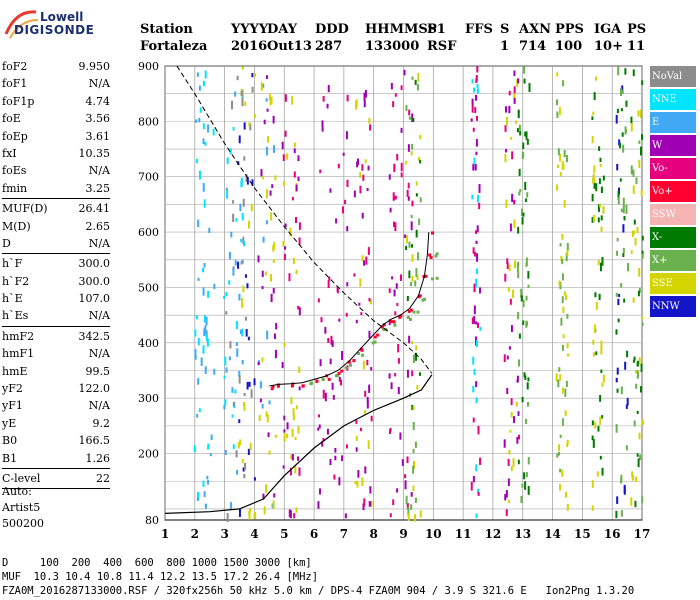 Image resolution: width=700 pixels, height=600 pixels. What do you see at coordinates (11, 119) in the screenshot?
I see `param-label: foE` at bounding box center [11, 119].